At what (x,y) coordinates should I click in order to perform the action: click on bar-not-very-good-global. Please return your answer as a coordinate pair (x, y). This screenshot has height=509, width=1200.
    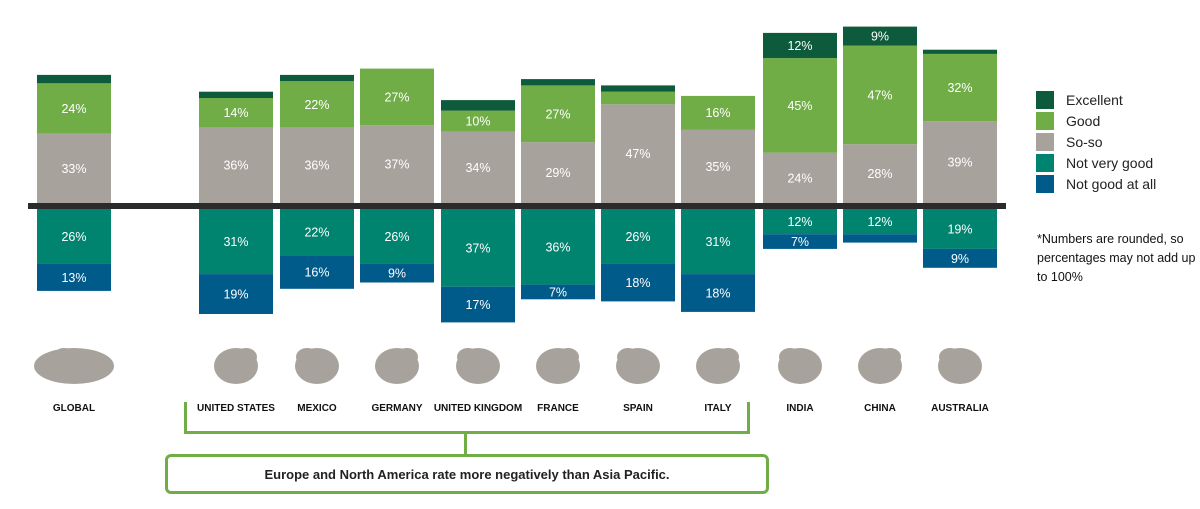
    Looking at the image, I should click on (74, 236).